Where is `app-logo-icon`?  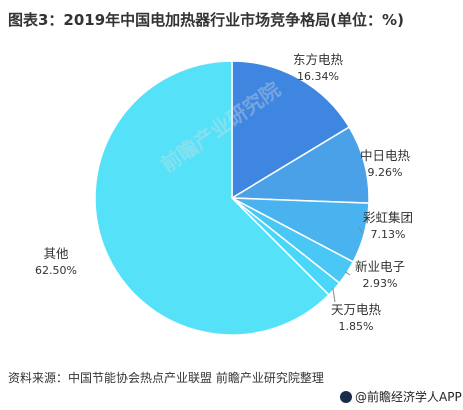 app-logo-icon is located at coordinates (346, 397).